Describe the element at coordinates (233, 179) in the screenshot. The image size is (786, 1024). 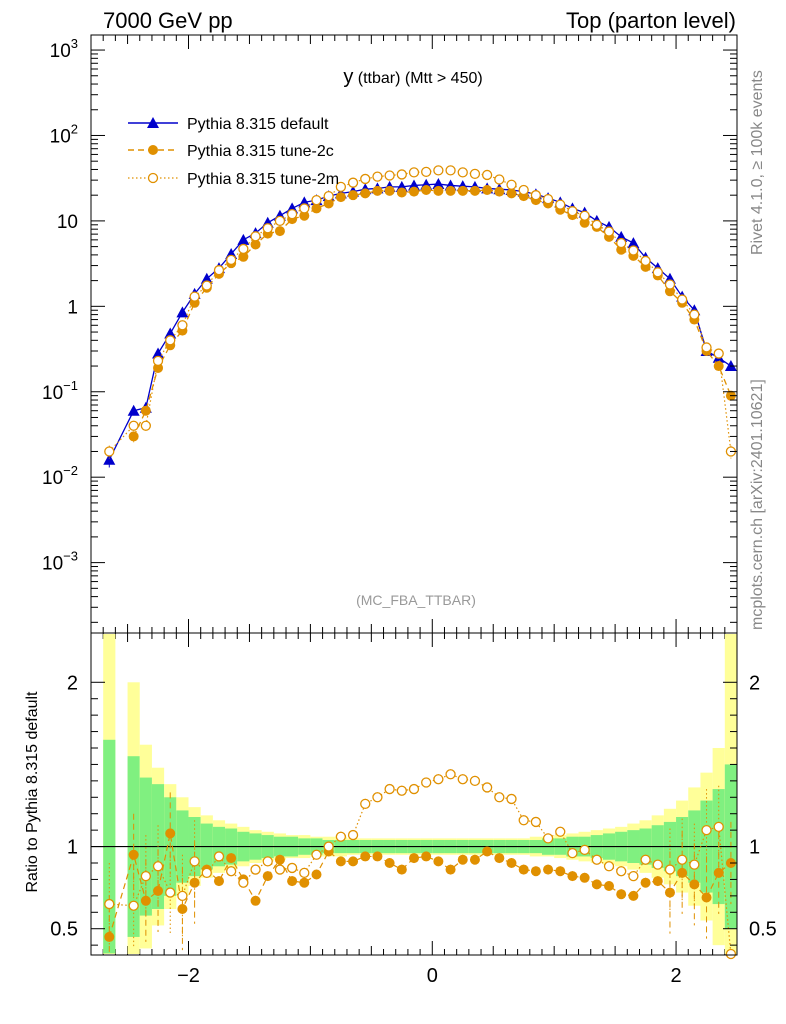
I see `legend-entry-tune-2m: Pythia 8.315 tune-2m` at that location.